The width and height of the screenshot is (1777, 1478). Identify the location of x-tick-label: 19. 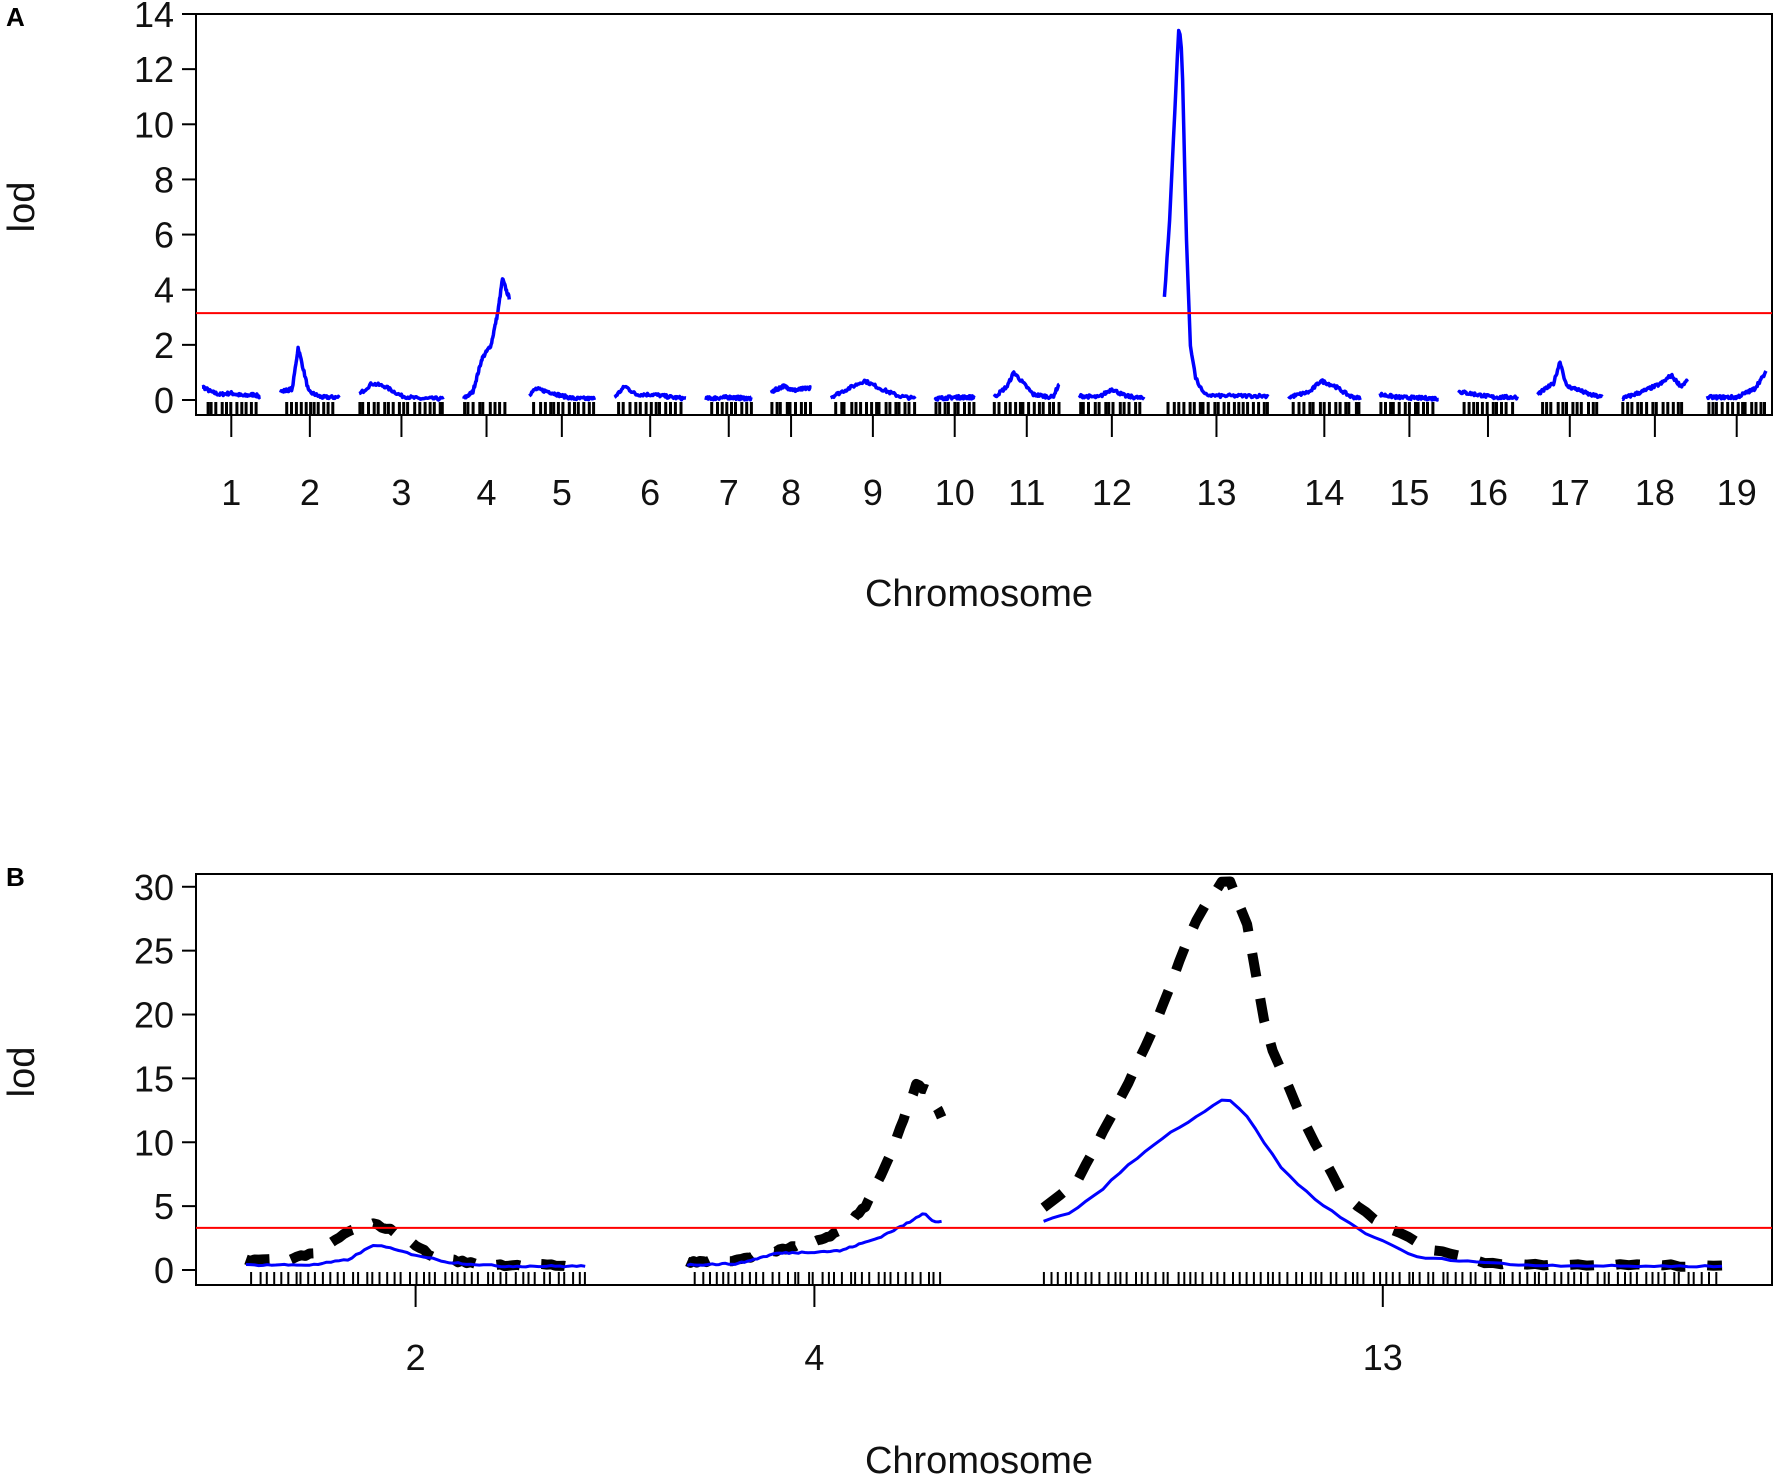
(1737, 492).